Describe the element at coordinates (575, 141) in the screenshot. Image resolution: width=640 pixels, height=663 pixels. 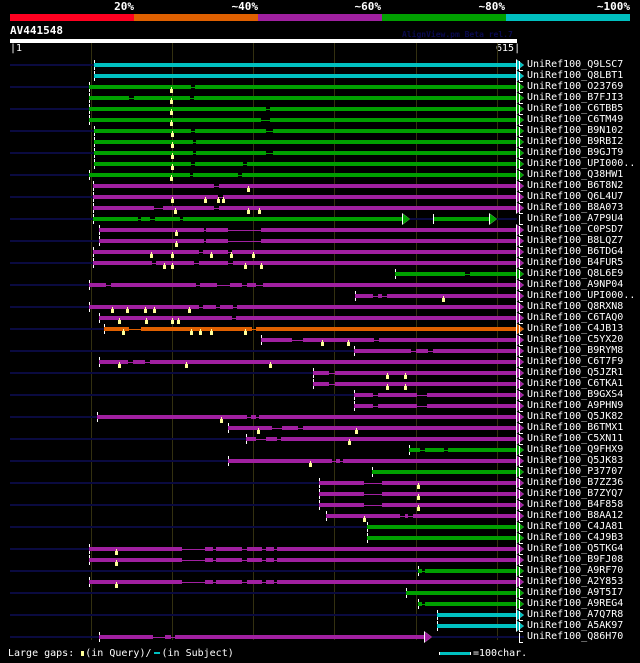
I see `hit-label: UniRef100_B9RBI2` at that location.